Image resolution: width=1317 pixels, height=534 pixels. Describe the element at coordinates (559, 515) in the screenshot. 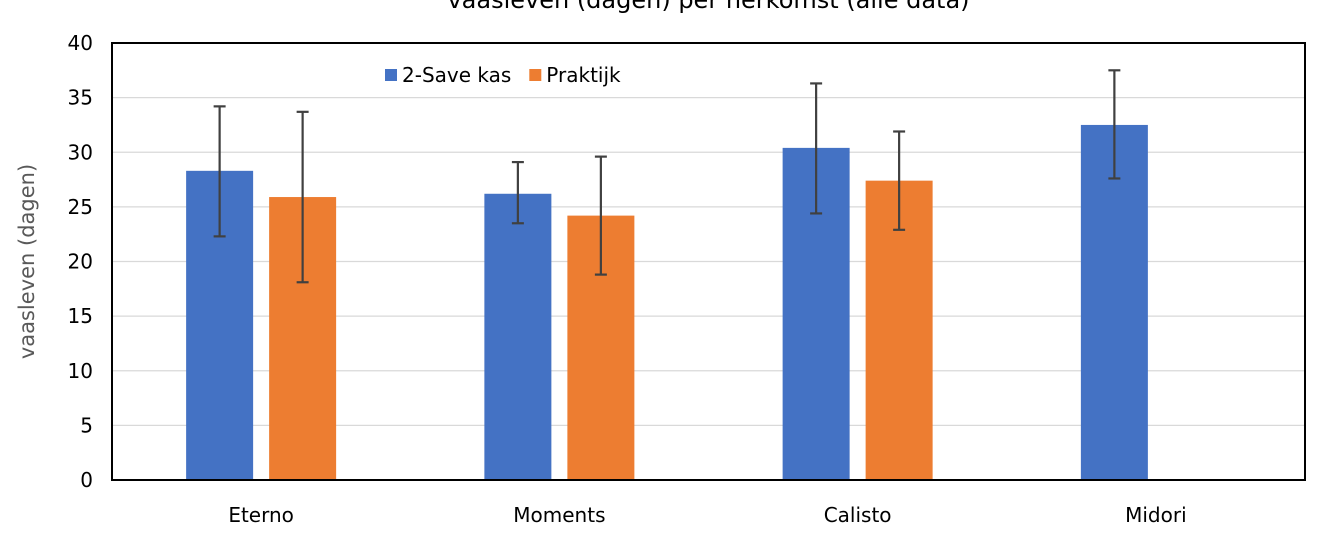

I see `x-category-label: Moments` at that location.